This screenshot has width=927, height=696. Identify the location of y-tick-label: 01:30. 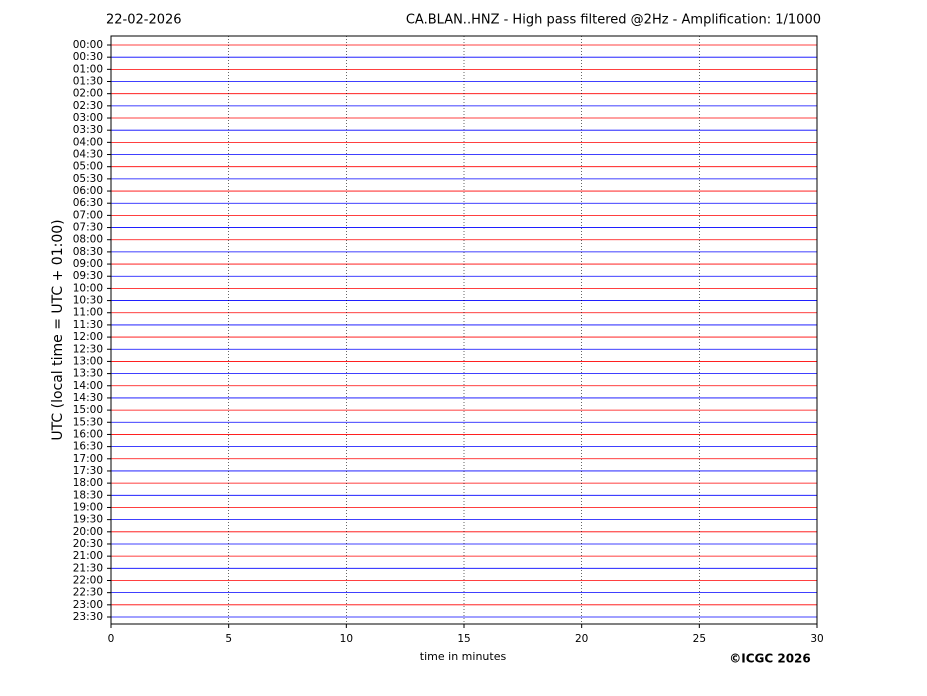
(88, 82).